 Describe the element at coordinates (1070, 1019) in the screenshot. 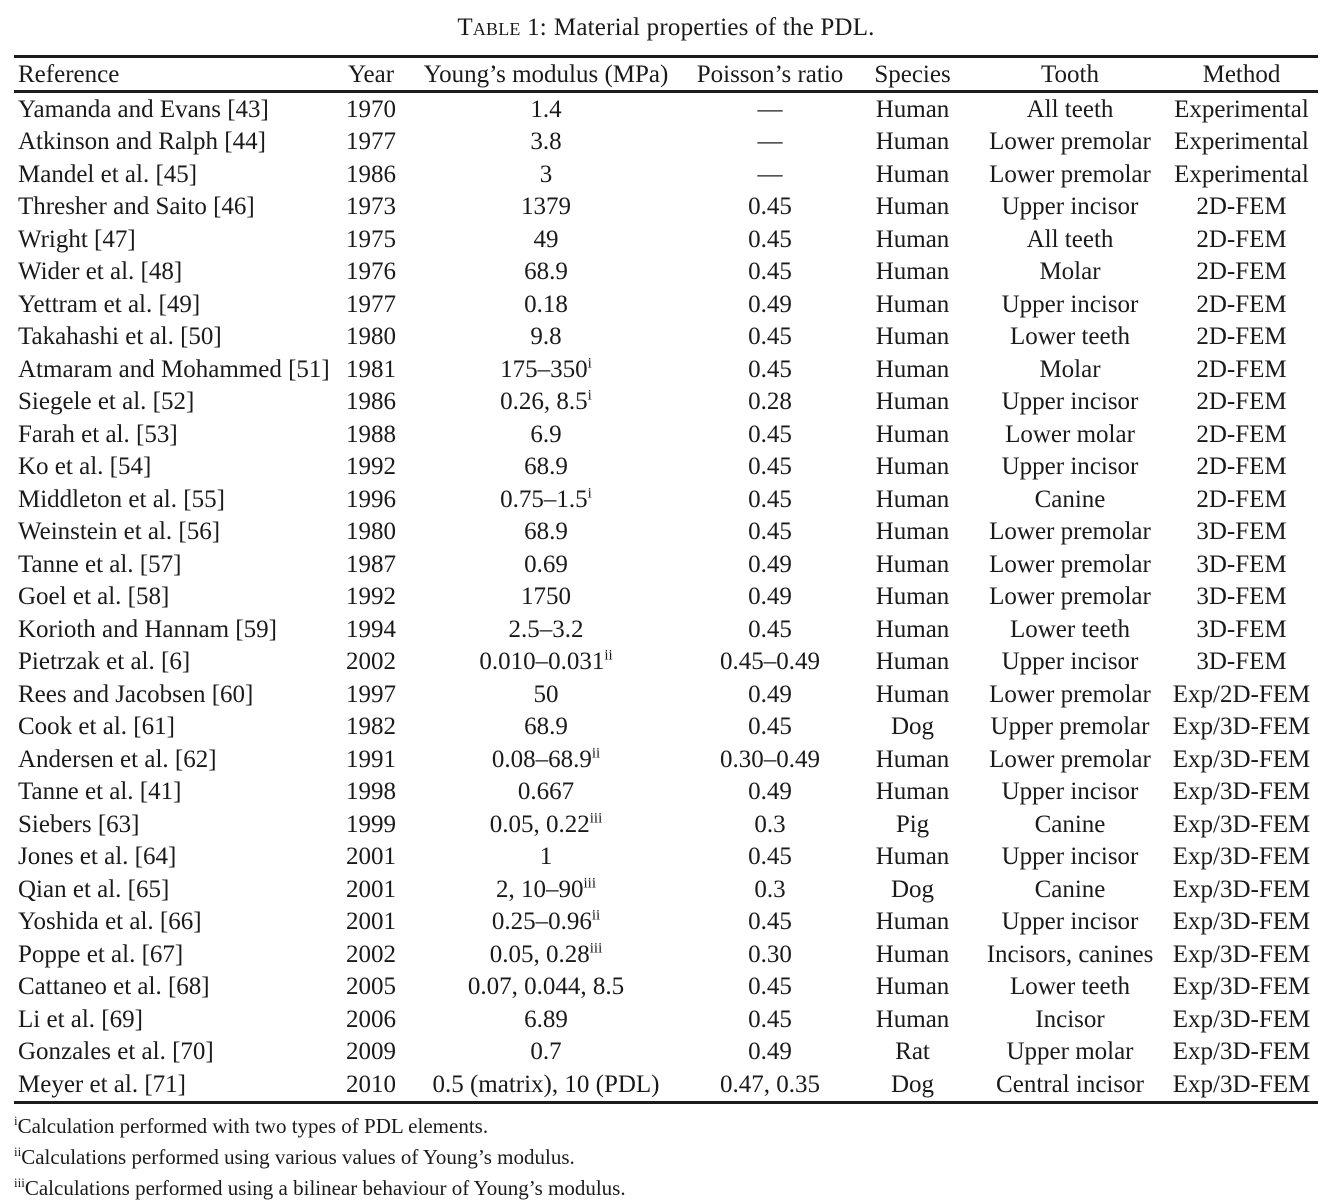

I see `cell-tooth: Incisor` at that location.